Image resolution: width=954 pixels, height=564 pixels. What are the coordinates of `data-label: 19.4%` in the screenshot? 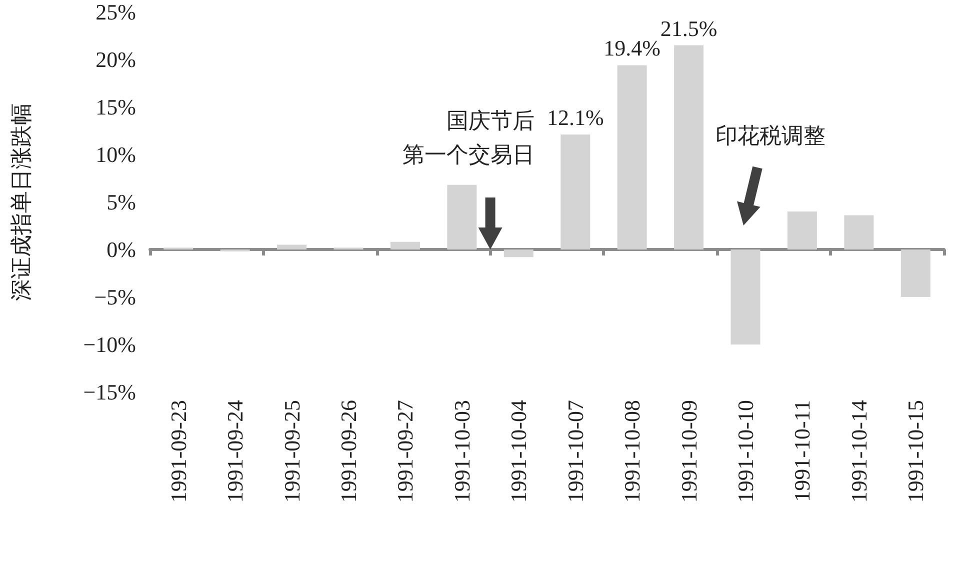 It's located at (632, 48).